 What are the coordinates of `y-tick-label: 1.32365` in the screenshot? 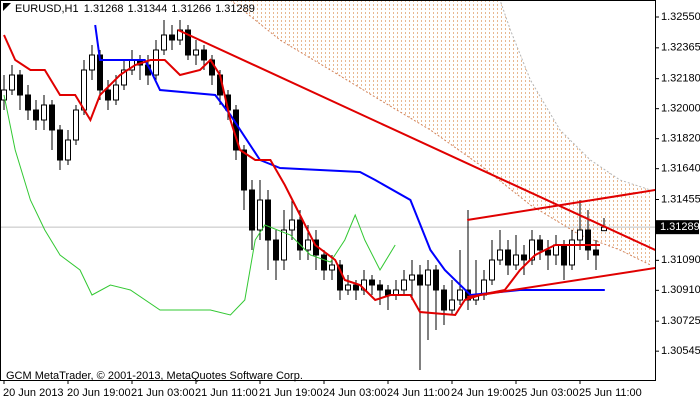 It's located at (680, 48).